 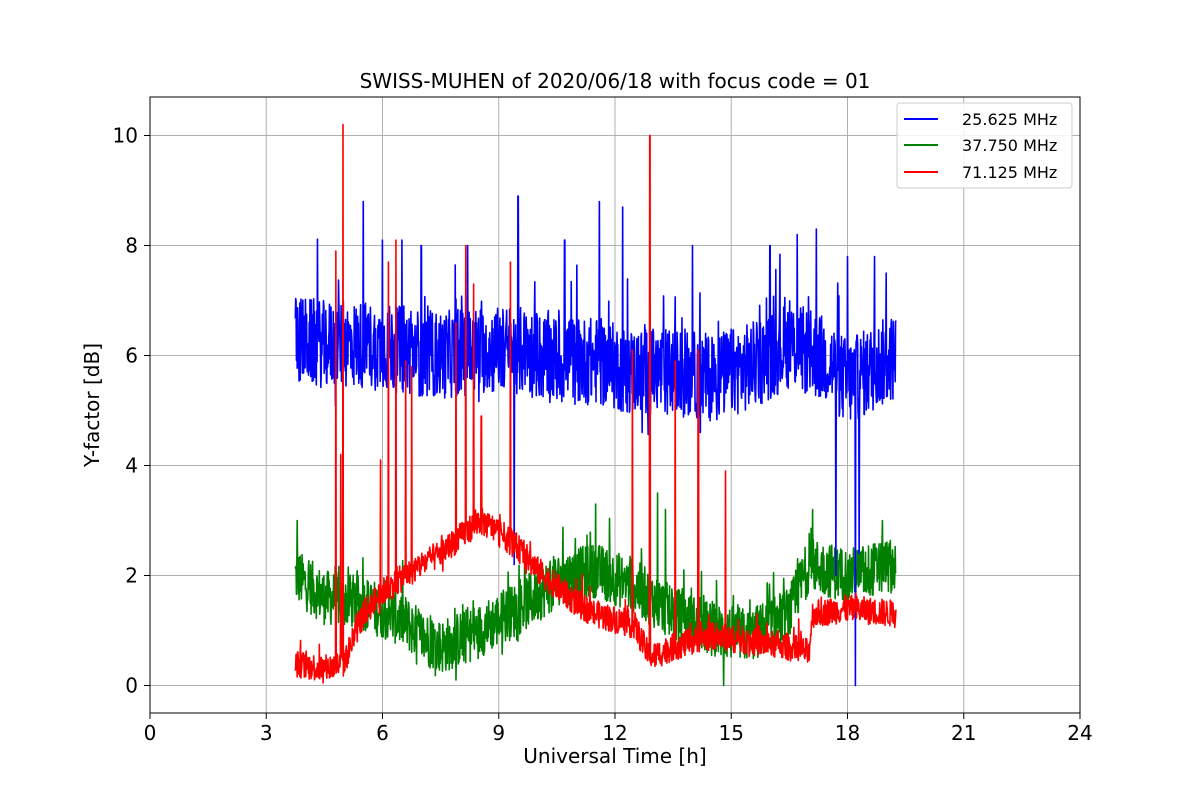 What do you see at coordinates (131, 576) in the screenshot?
I see `y-tick-label: 2` at bounding box center [131, 576].